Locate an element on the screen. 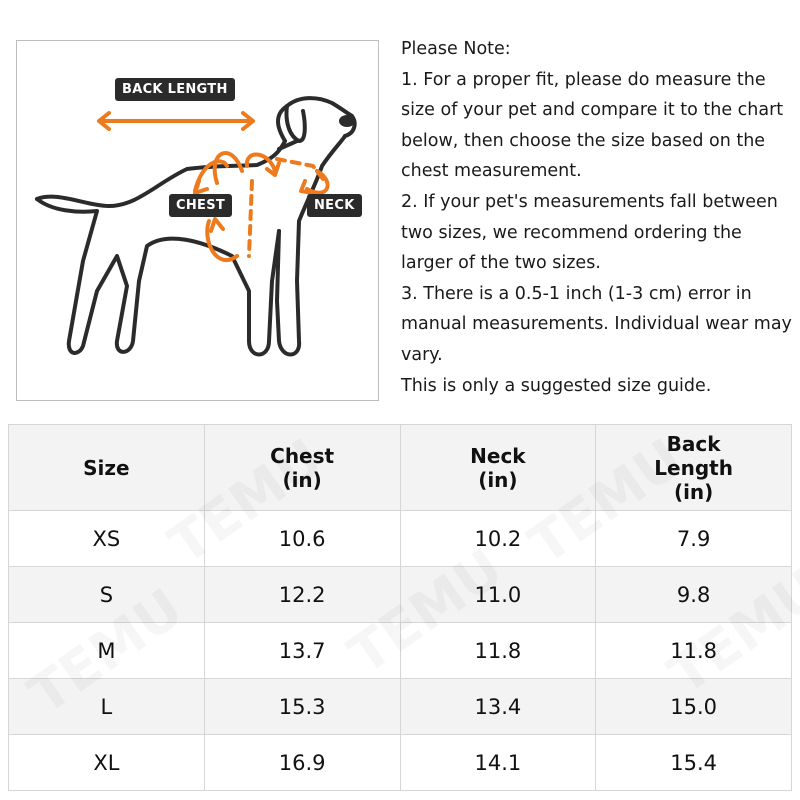 This screenshot has height=800, width=800. cell-neck: 10.2 is located at coordinates (498, 538).